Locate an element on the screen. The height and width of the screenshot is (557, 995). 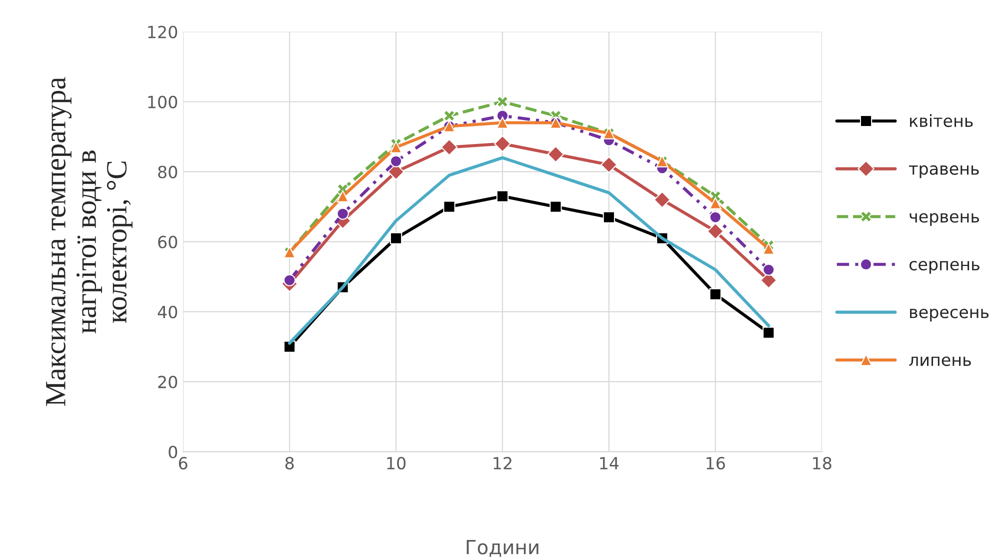
y-tick-label: 80 is located at coordinates (168, 172).